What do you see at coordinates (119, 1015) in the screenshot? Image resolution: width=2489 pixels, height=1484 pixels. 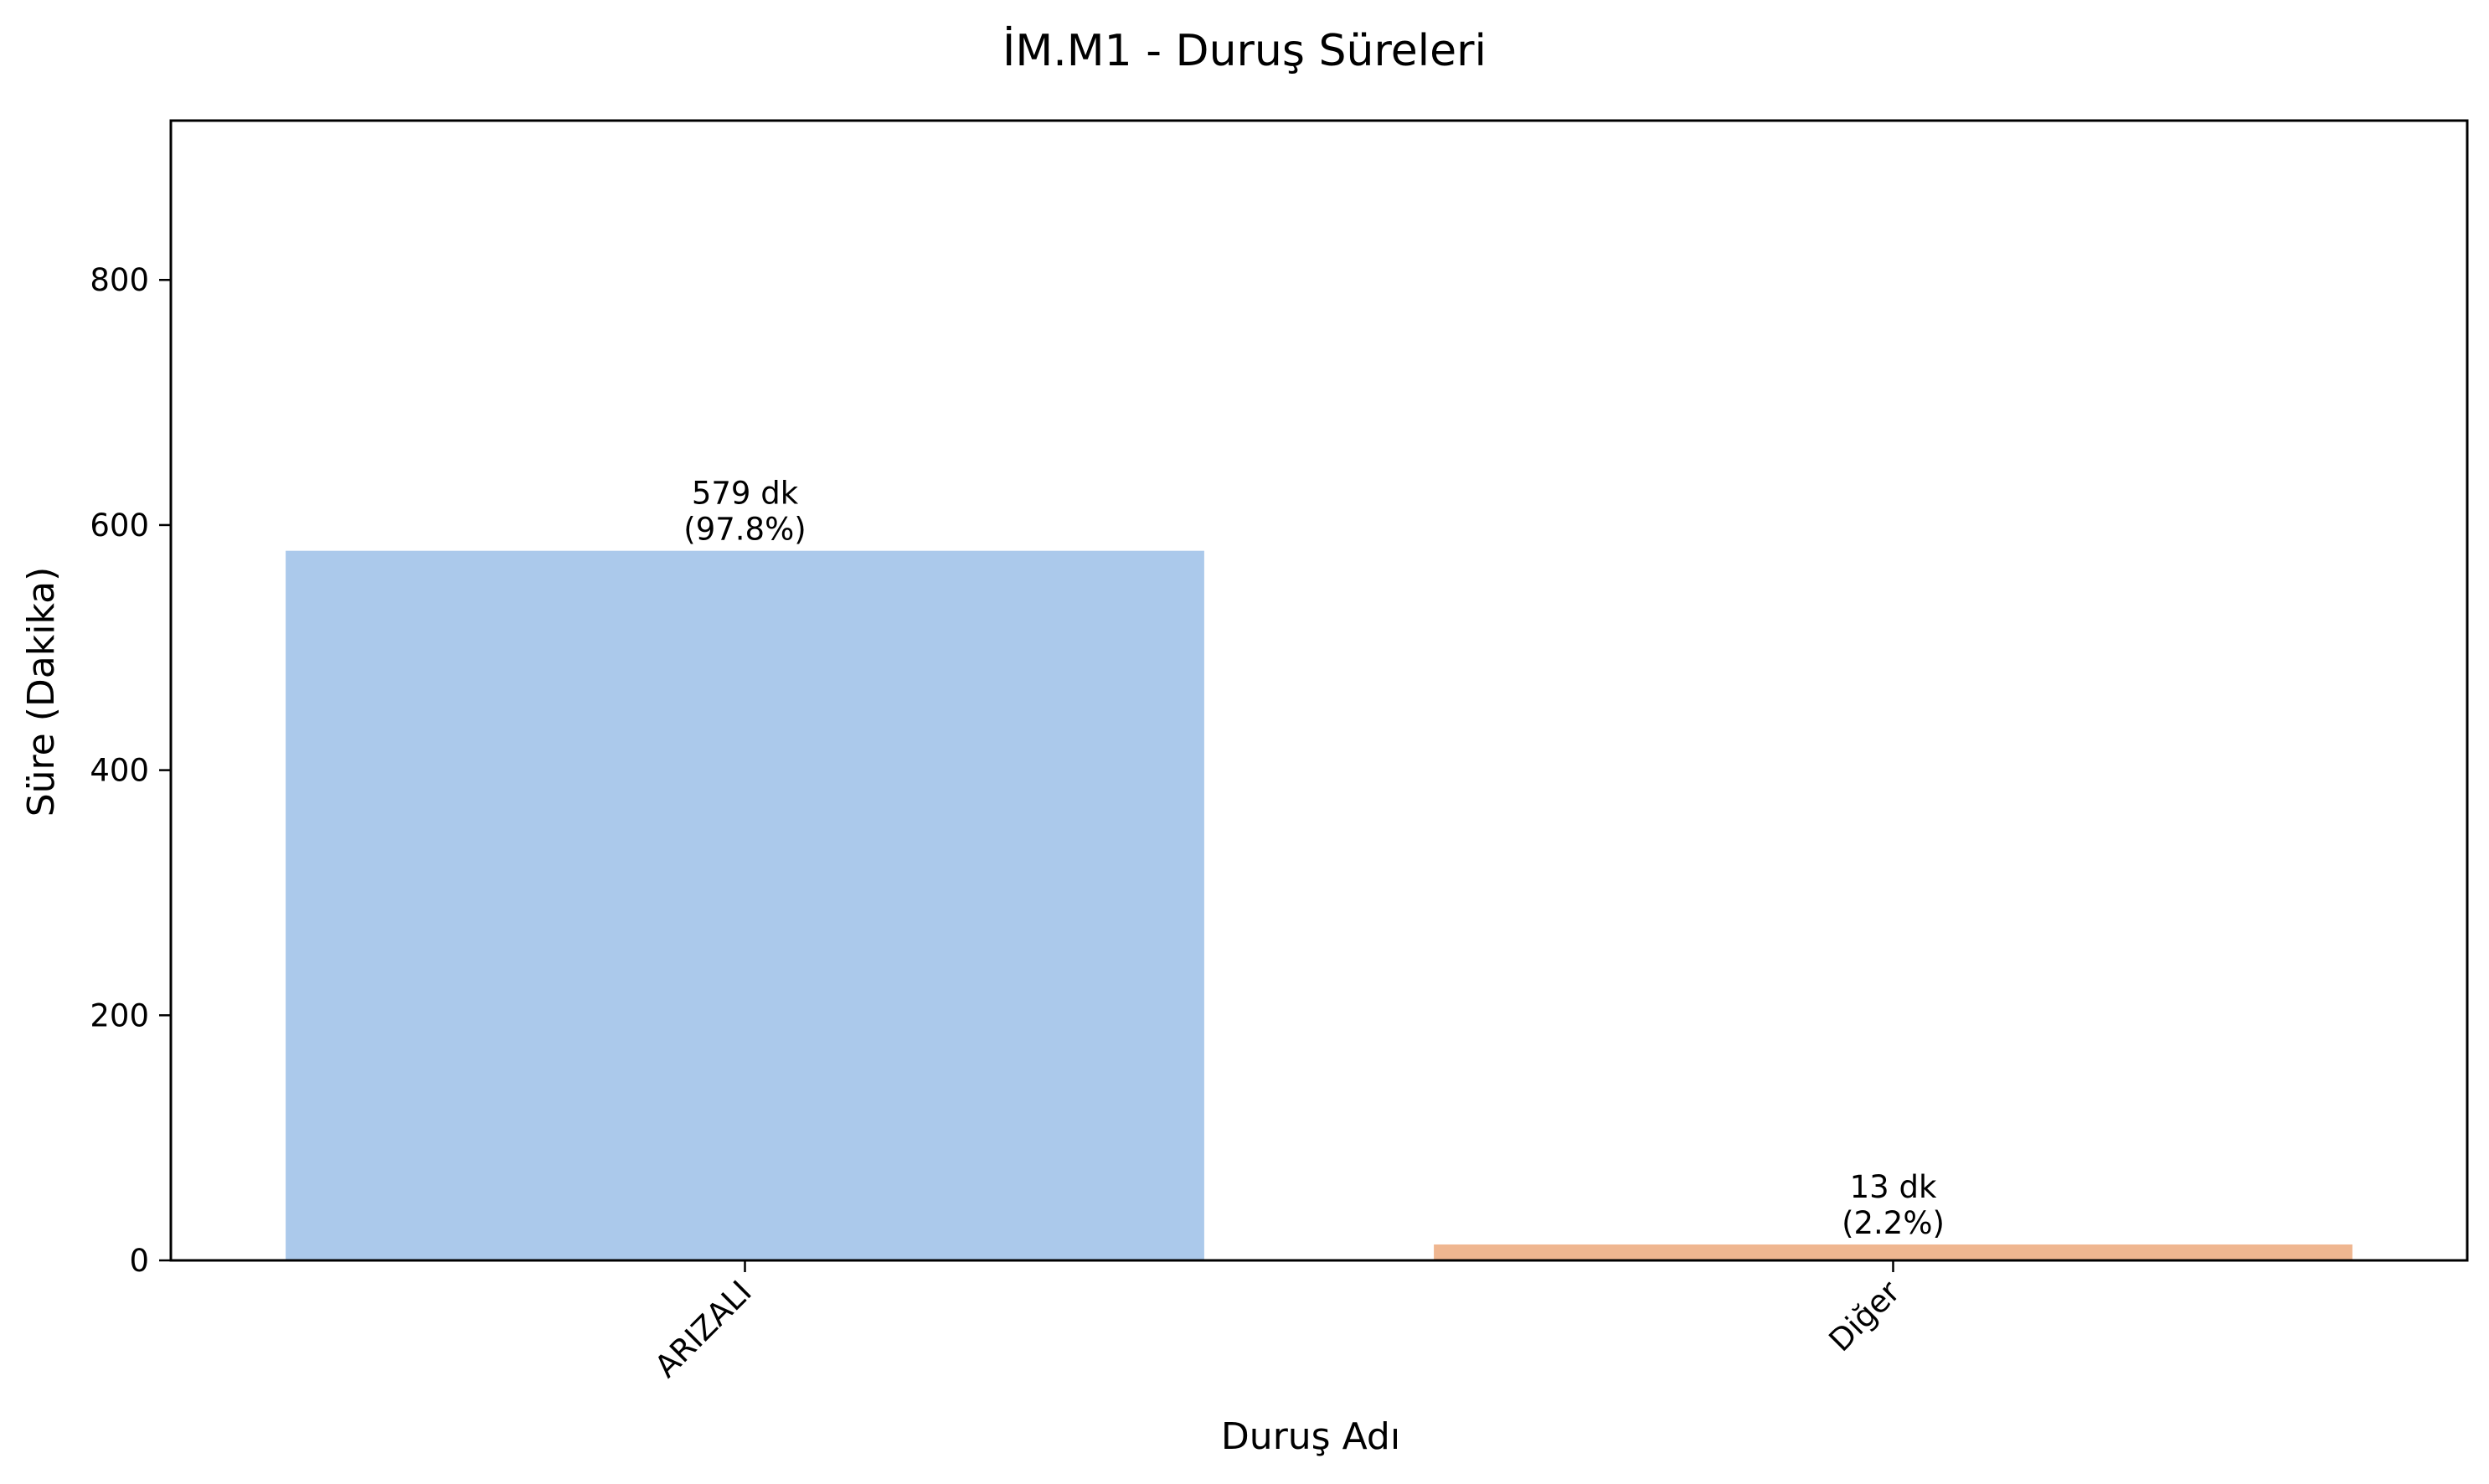 I see `y-tick-label-1: 200` at bounding box center [119, 1015].